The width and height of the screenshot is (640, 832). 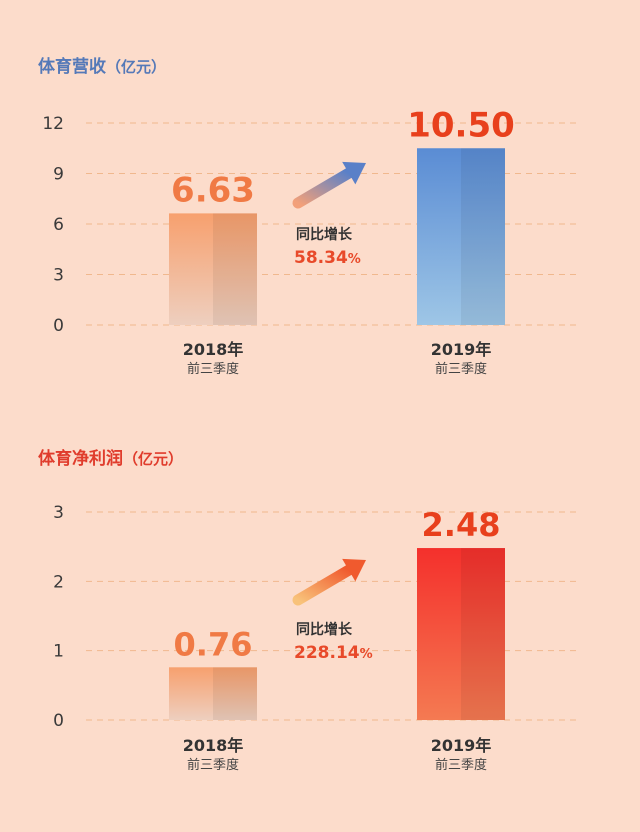 I want to click on y-tick-label: 9, so click(x=58, y=175).